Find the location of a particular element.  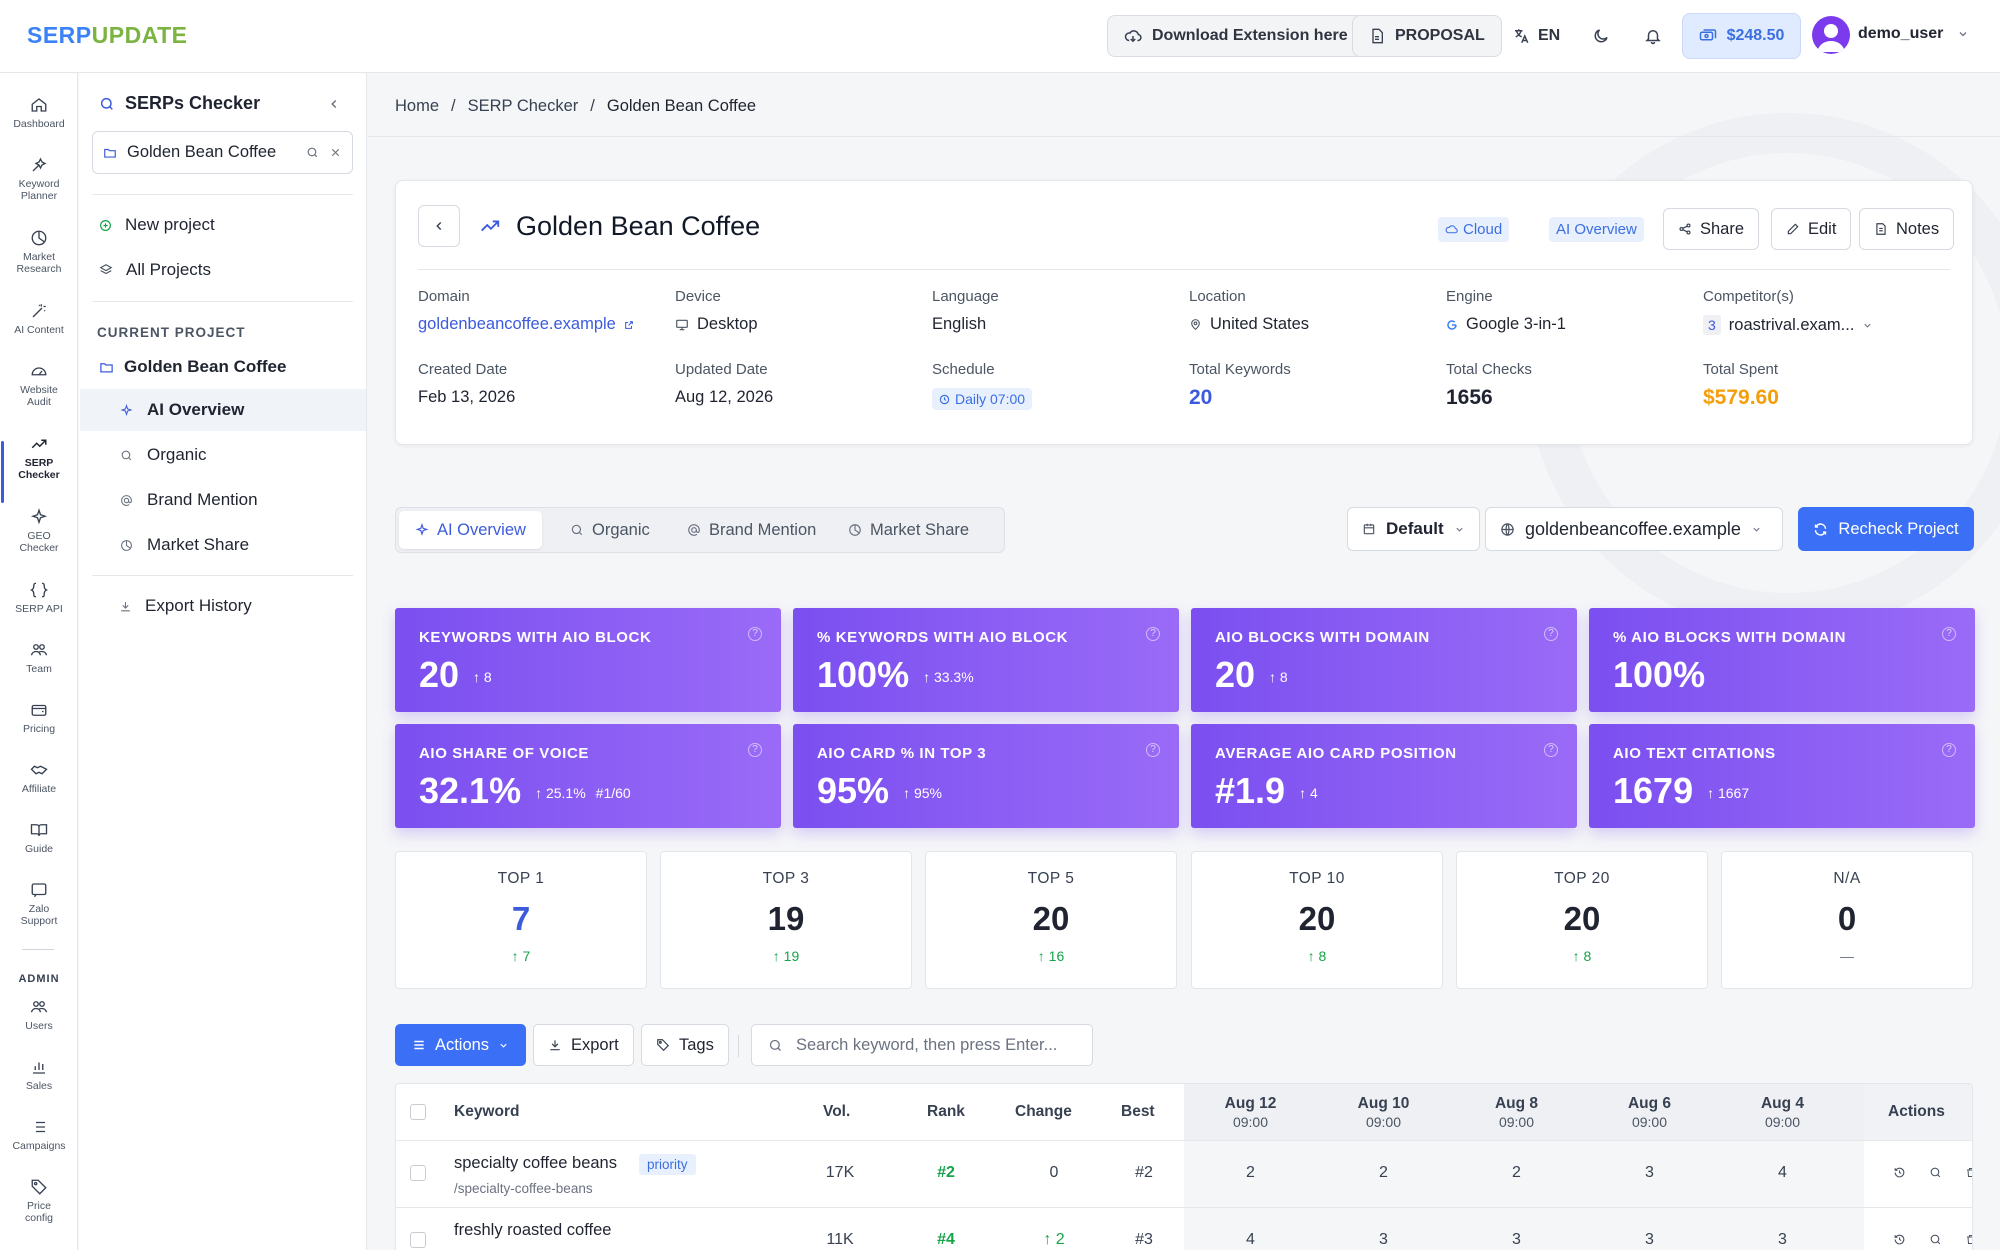

project-search-input: Golden Bean Coffee is located at coordinates (222, 152).